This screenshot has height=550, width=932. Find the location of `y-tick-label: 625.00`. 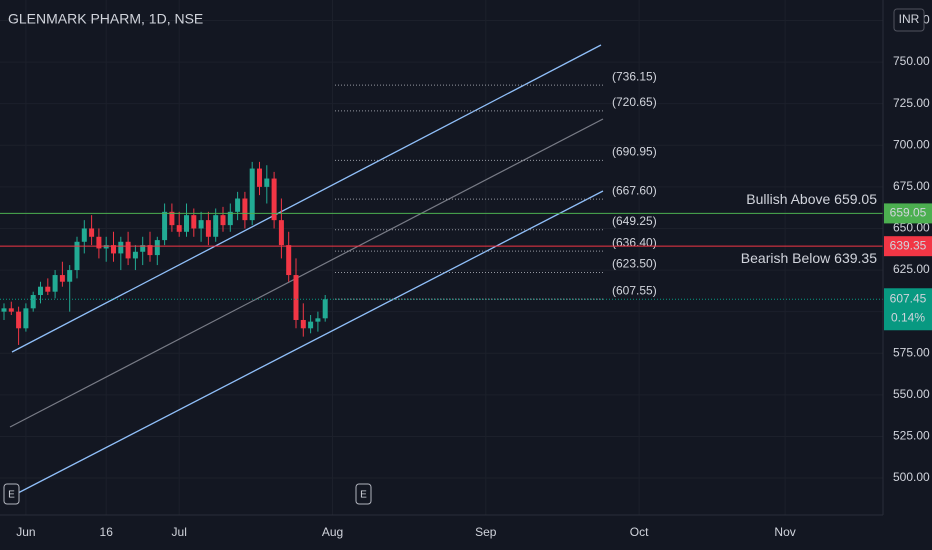

y-tick-label: 625.00 is located at coordinates (911, 269).